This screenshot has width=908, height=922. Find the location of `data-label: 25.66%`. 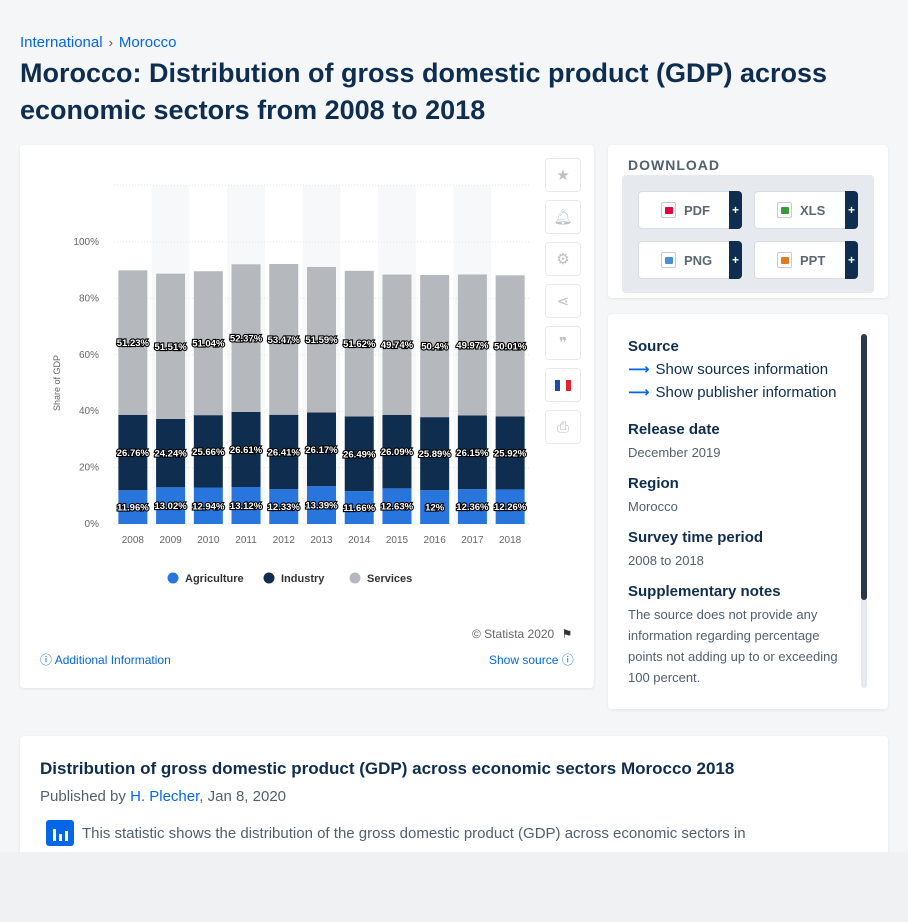

data-label: 25.66% is located at coordinates (208, 452).